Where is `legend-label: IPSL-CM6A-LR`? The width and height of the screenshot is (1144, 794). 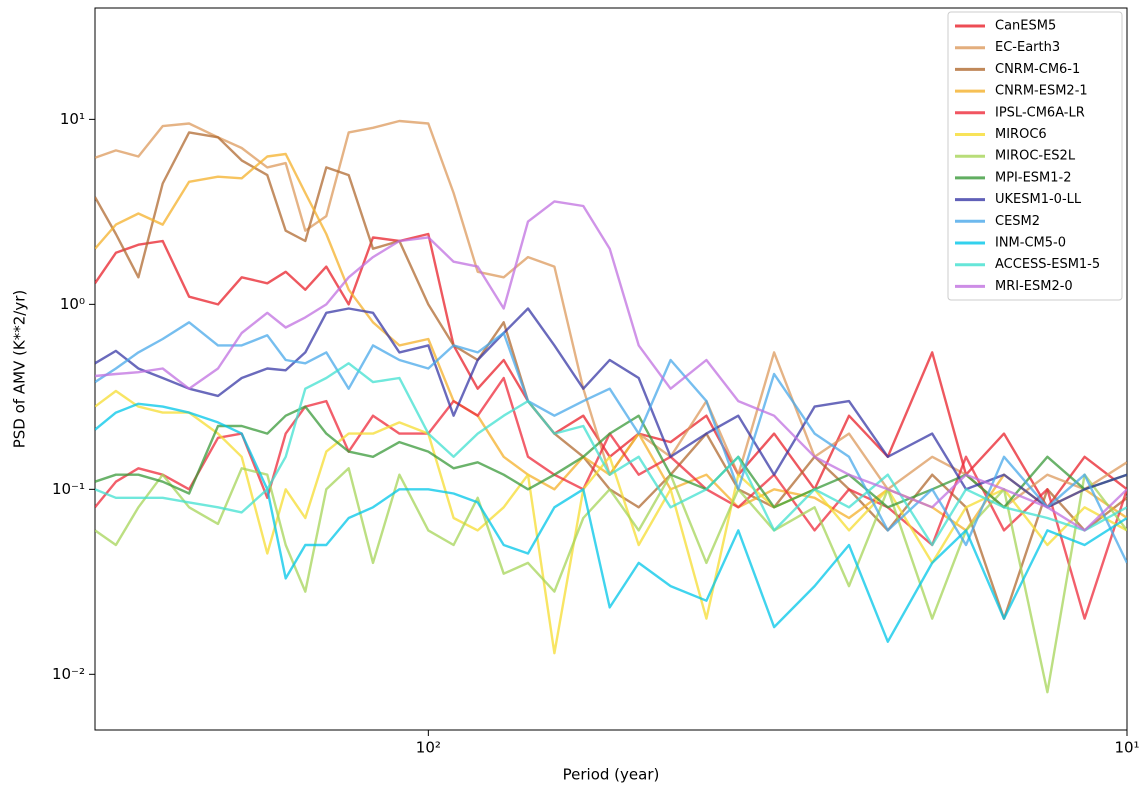 legend-label: IPSL-CM6A-LR is located at coordinates (1040, 112).